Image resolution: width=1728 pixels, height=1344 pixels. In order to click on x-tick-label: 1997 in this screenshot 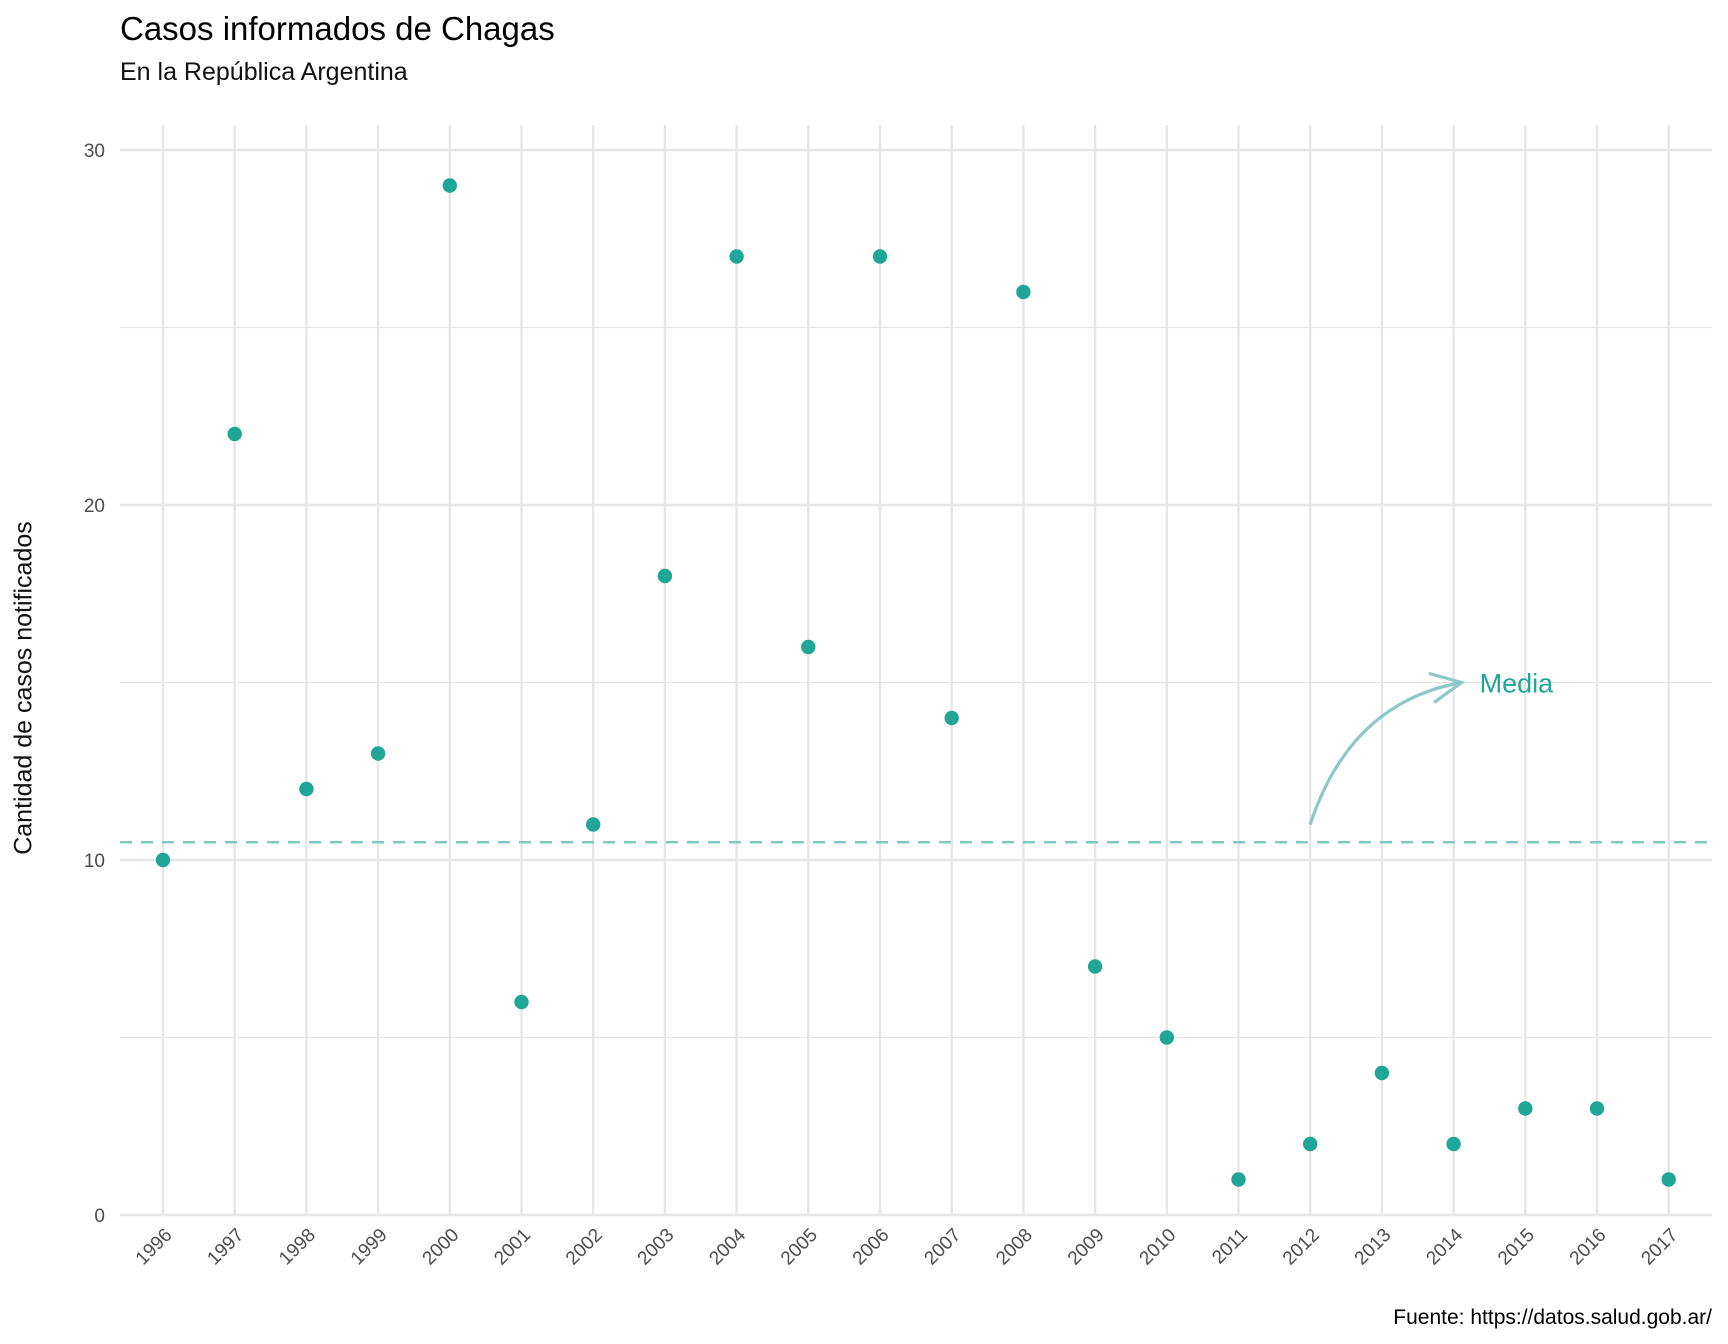, I will do `click(225, 1247)`.